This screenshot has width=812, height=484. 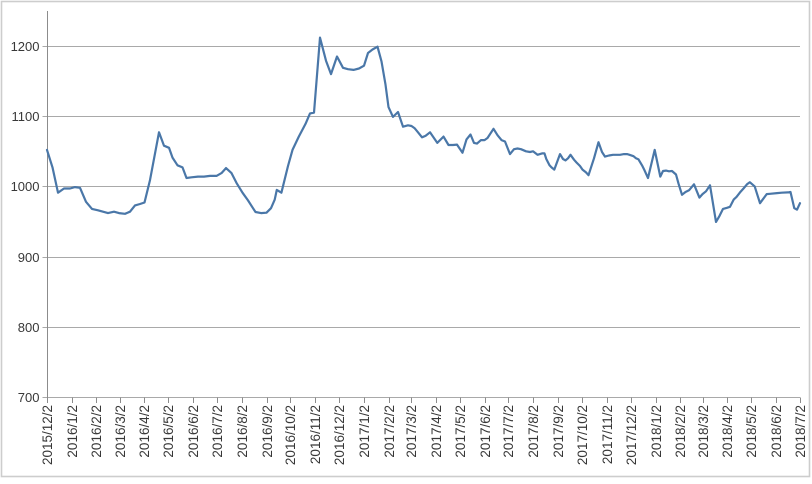 I want to click on svg-text: 2016/4/2, so click(x=144, y=431).